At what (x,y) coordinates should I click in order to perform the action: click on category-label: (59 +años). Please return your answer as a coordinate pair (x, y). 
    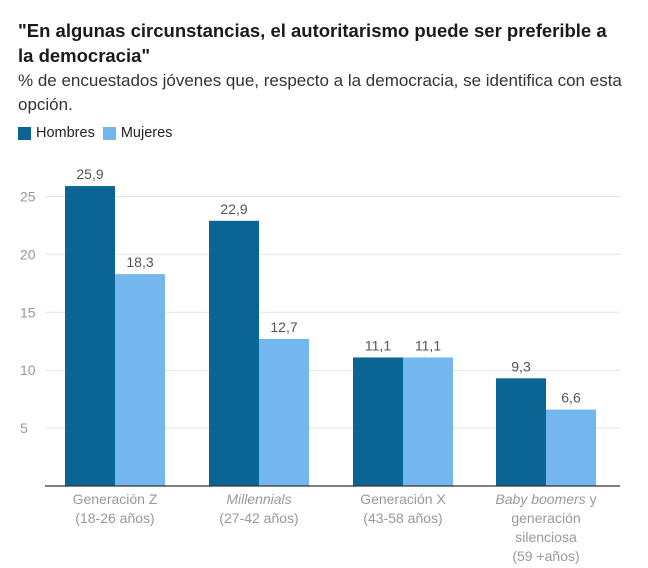
    Looking at the image, I should click on (545, 556).